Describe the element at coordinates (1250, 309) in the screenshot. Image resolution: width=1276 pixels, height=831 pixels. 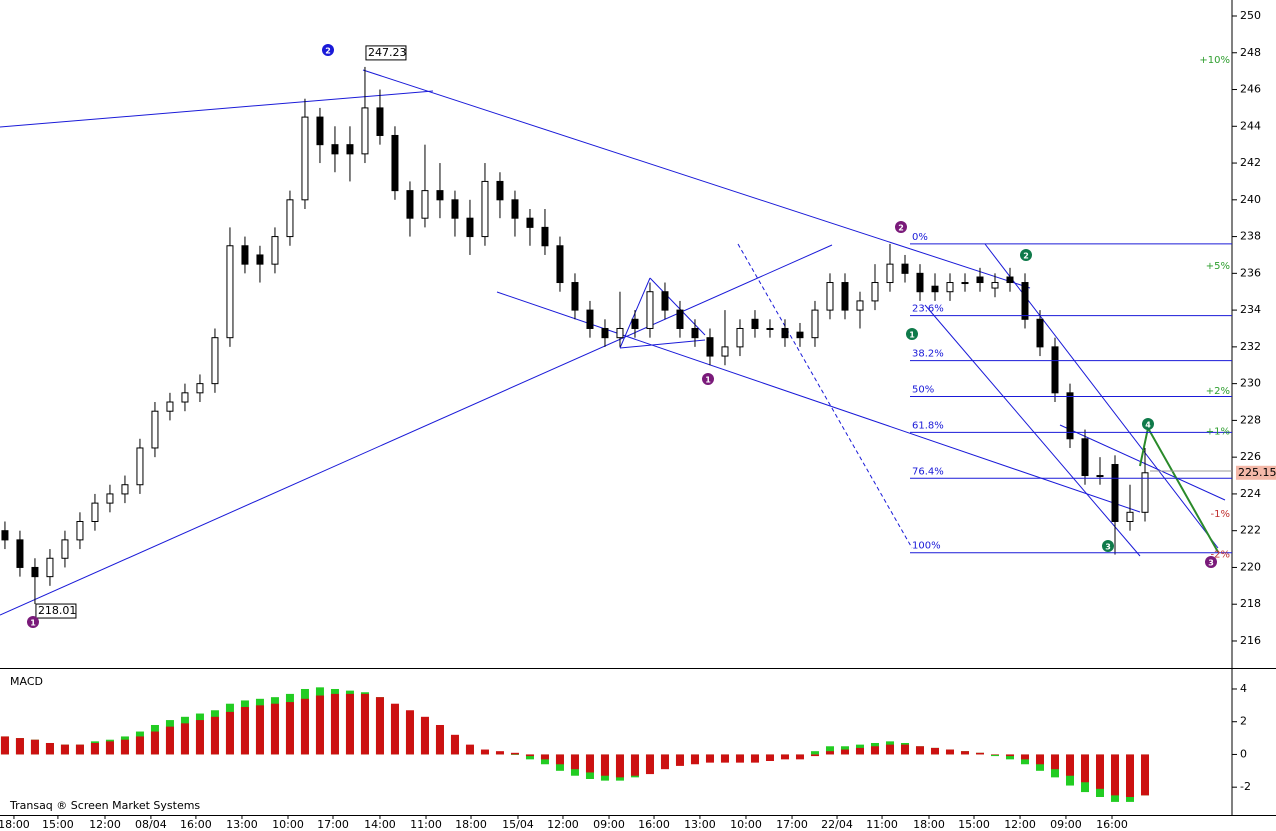
I see `y-tick-label: 234` at that location.